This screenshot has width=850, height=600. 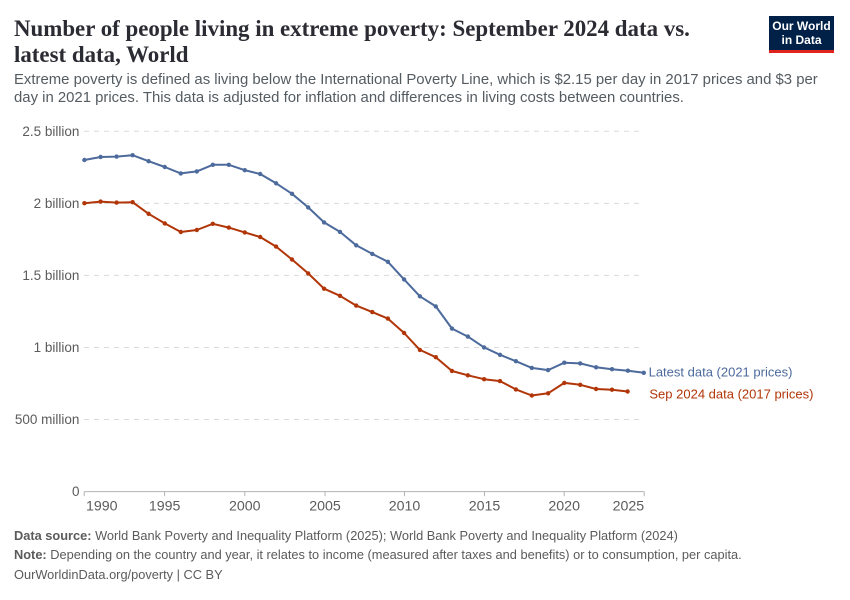 I want to click on svg-text: 2005, so click(x=325, y=506).